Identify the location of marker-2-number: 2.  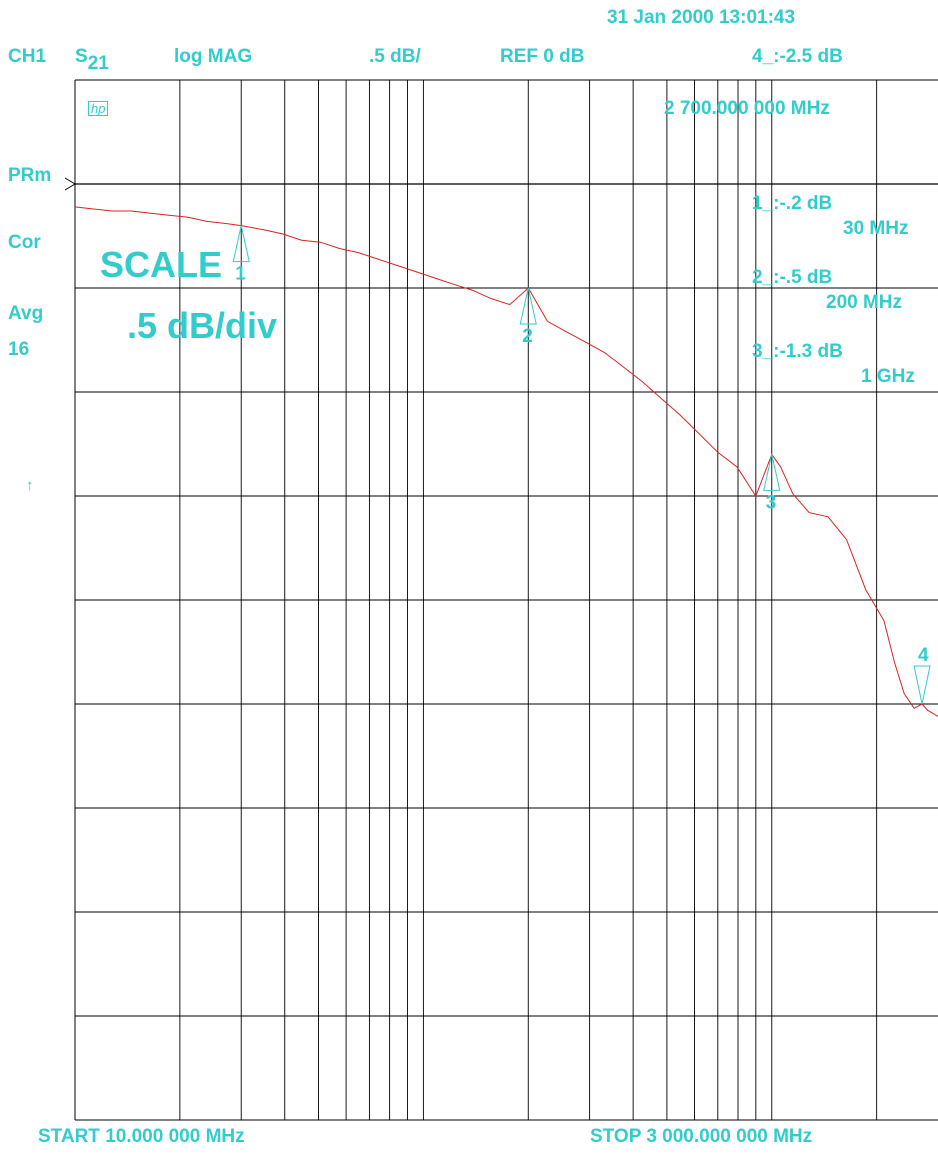
(527, 336).